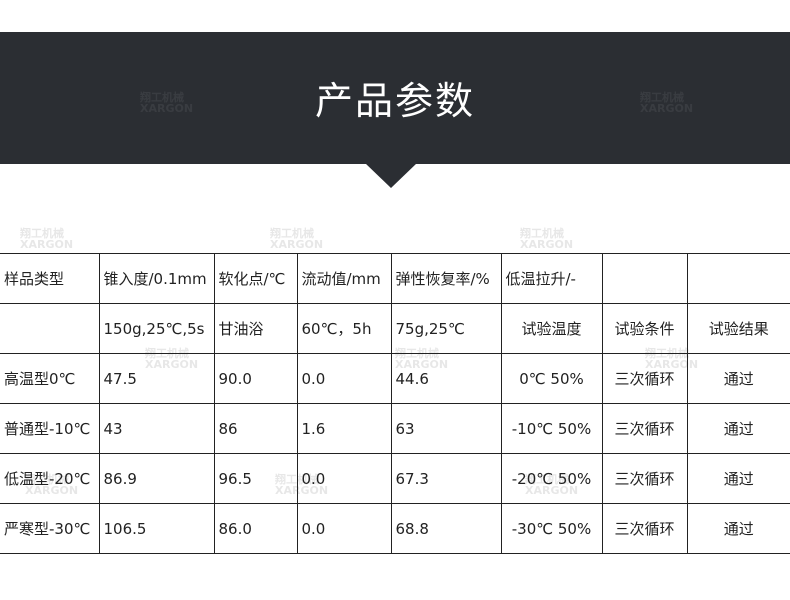 This screenshot has height=600, width=790. What do you see at coordinates (446, 478) in the screenshot?
I see `cell-elastic-recovery: 67.3` at bounding box center [446, 478].